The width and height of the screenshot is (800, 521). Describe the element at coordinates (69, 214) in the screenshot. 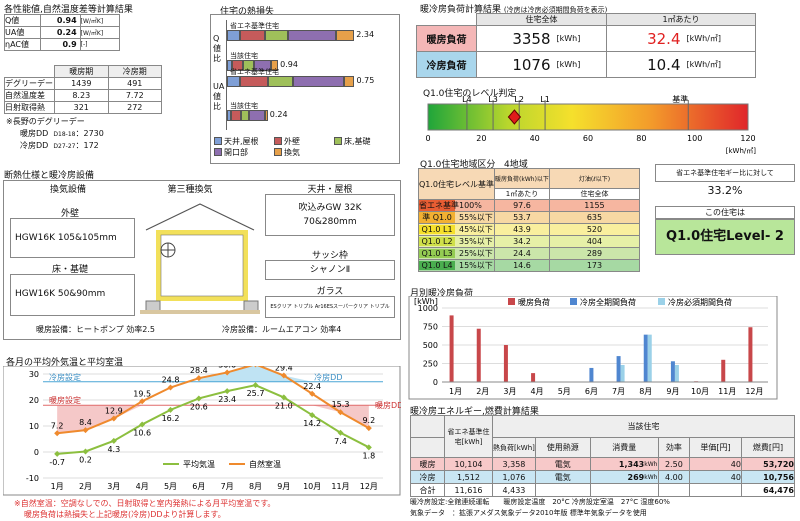

I see `wall-label: 外壁` at that location.